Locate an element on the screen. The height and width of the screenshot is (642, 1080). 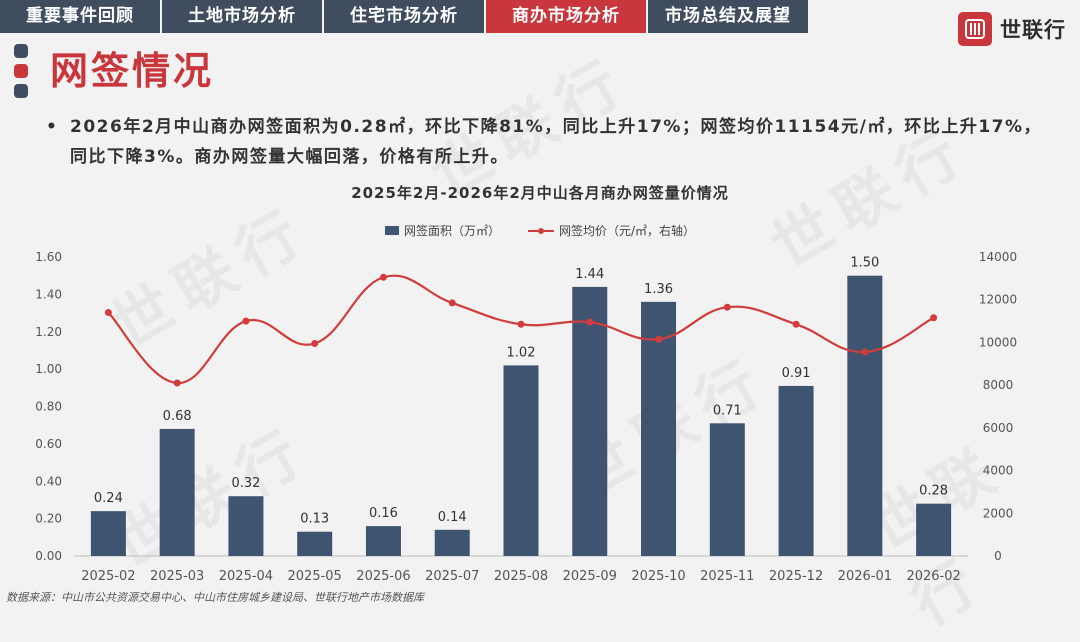
legend-line-swatch is located at coordinates (540, 230).